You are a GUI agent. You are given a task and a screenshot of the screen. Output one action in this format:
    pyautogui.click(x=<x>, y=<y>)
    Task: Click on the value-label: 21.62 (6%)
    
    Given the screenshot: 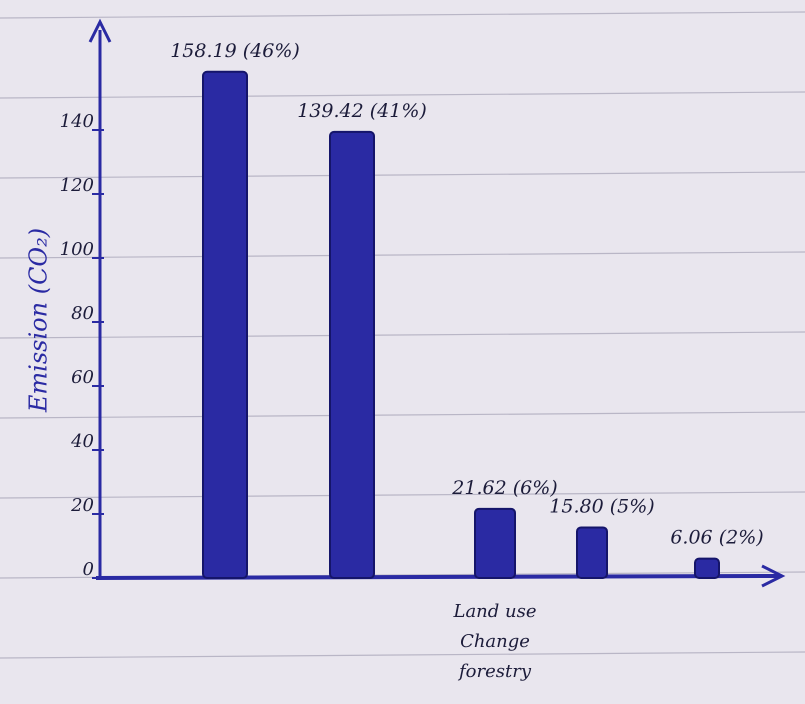 What is the action you would take?
    pyautogui.click(x=504, y=488)
    